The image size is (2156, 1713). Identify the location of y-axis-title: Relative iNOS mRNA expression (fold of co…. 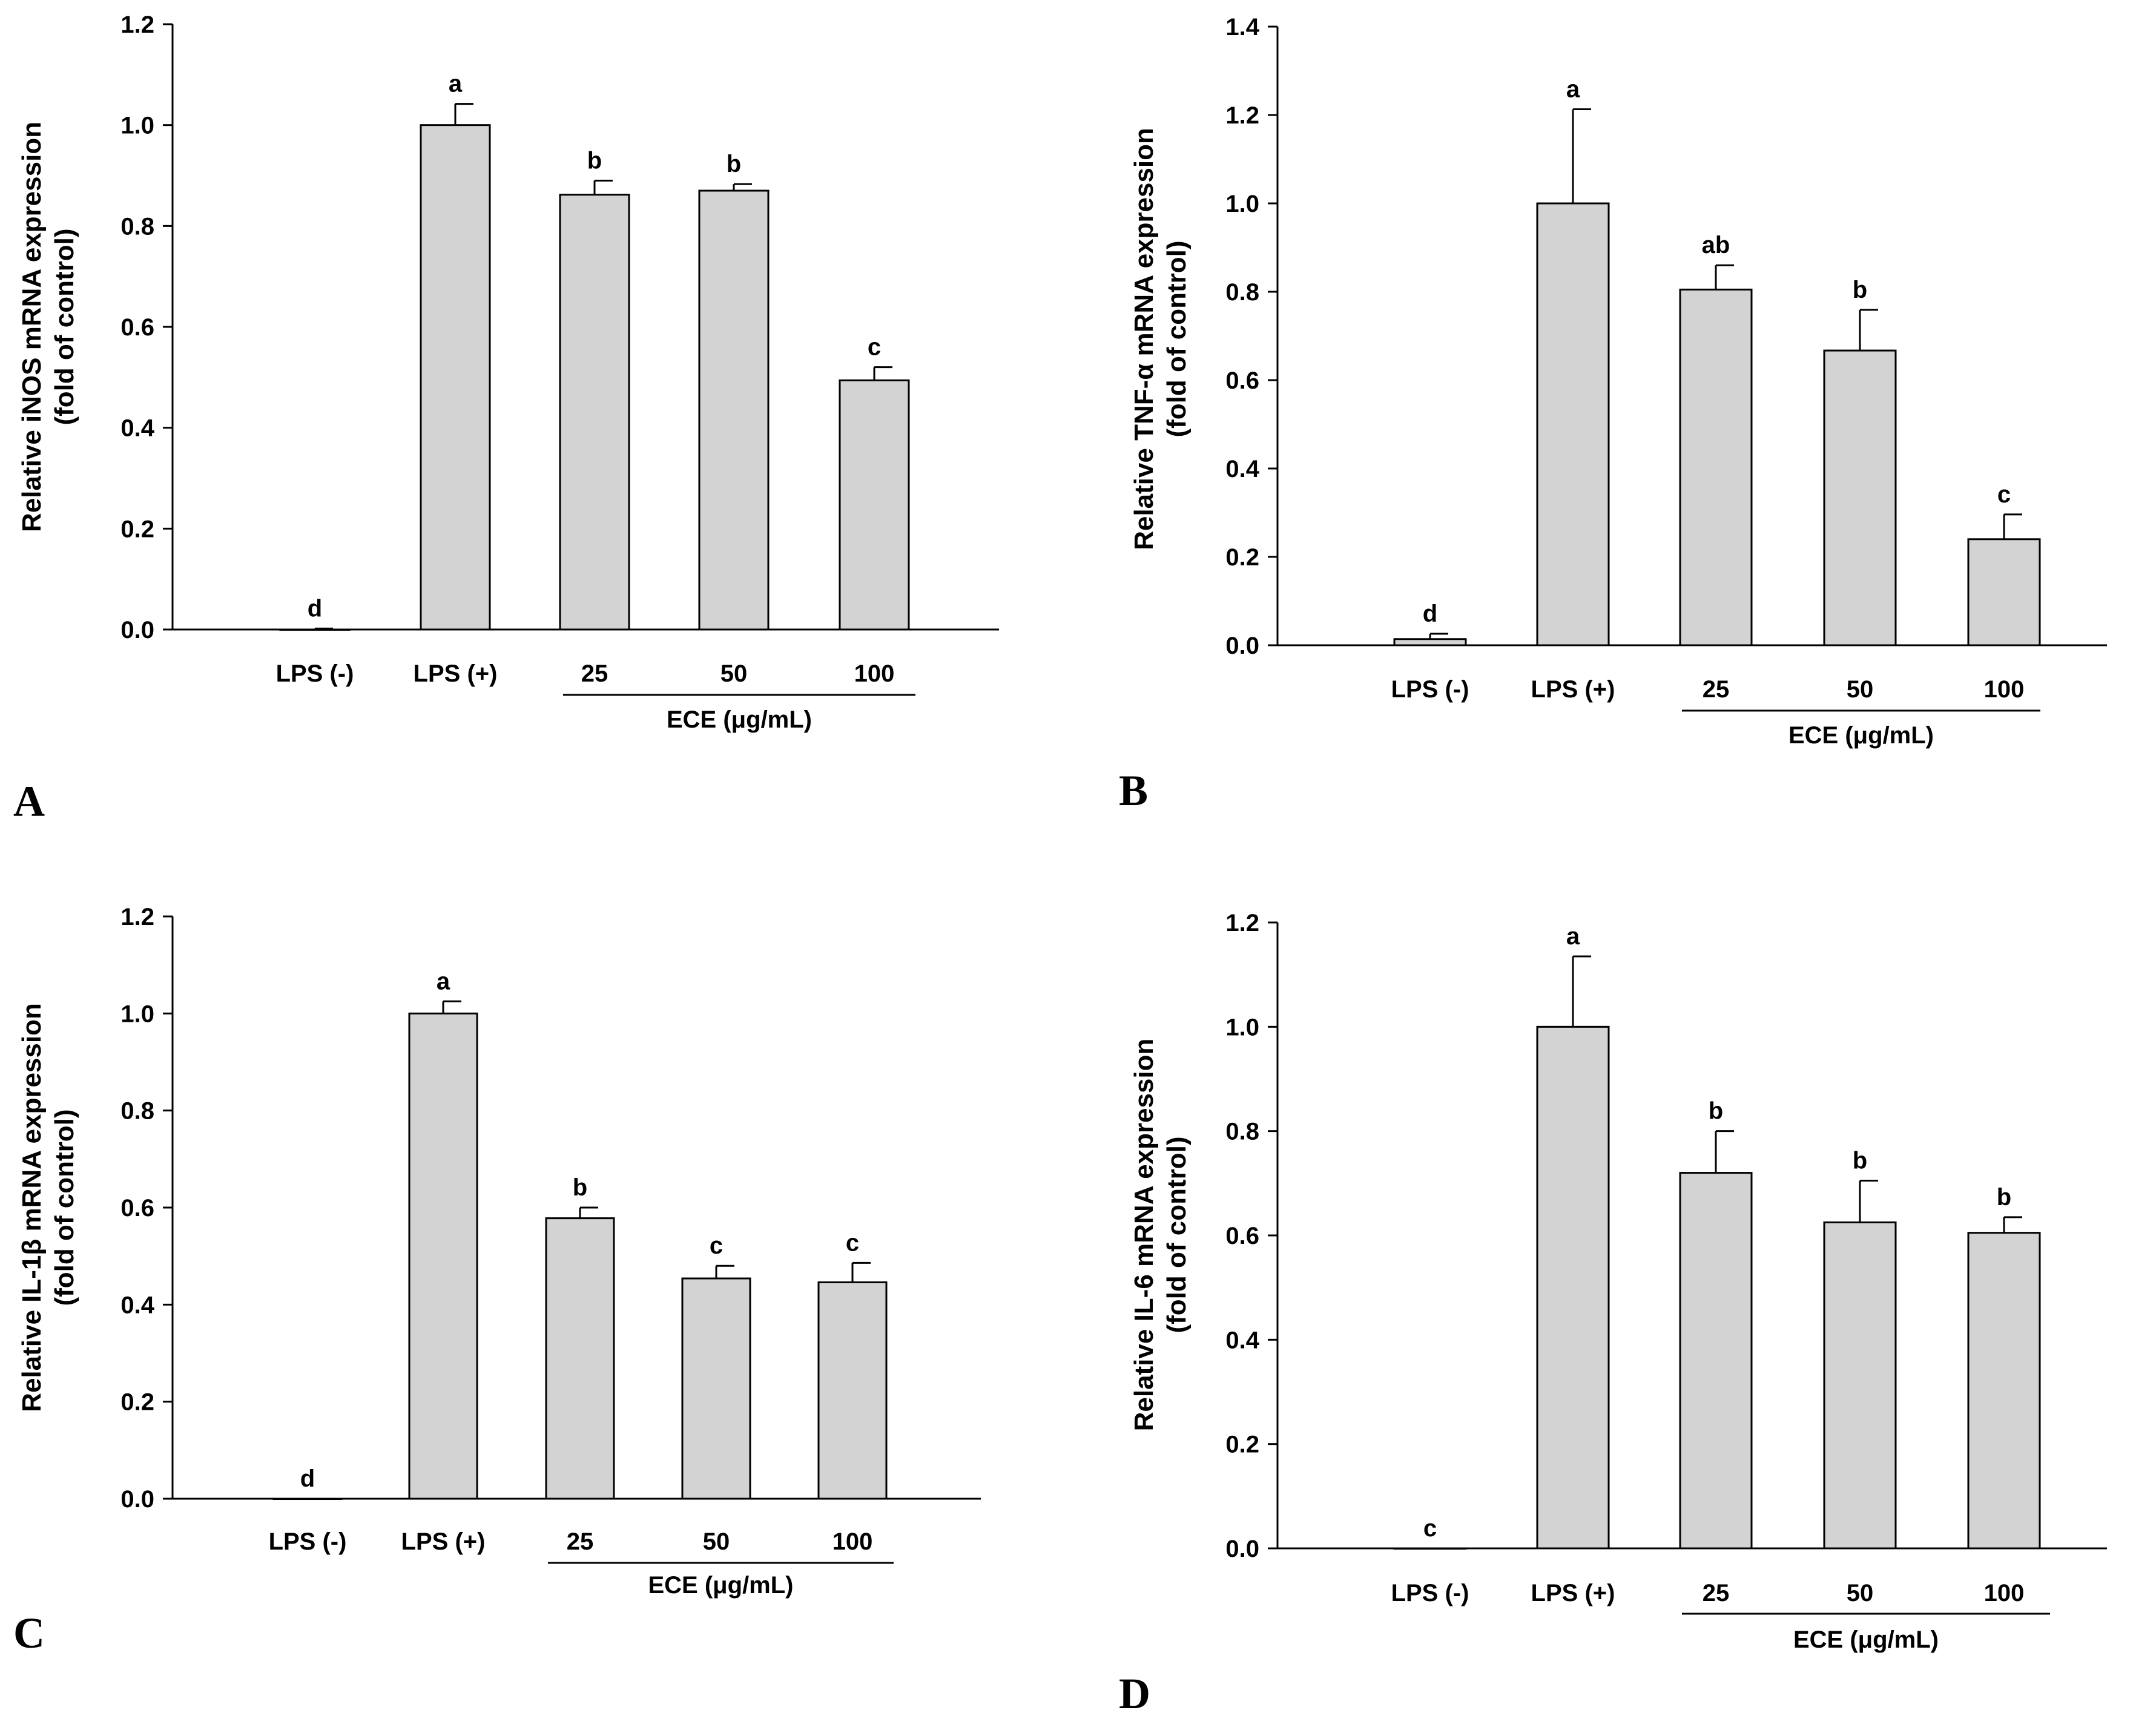
(48, 327).